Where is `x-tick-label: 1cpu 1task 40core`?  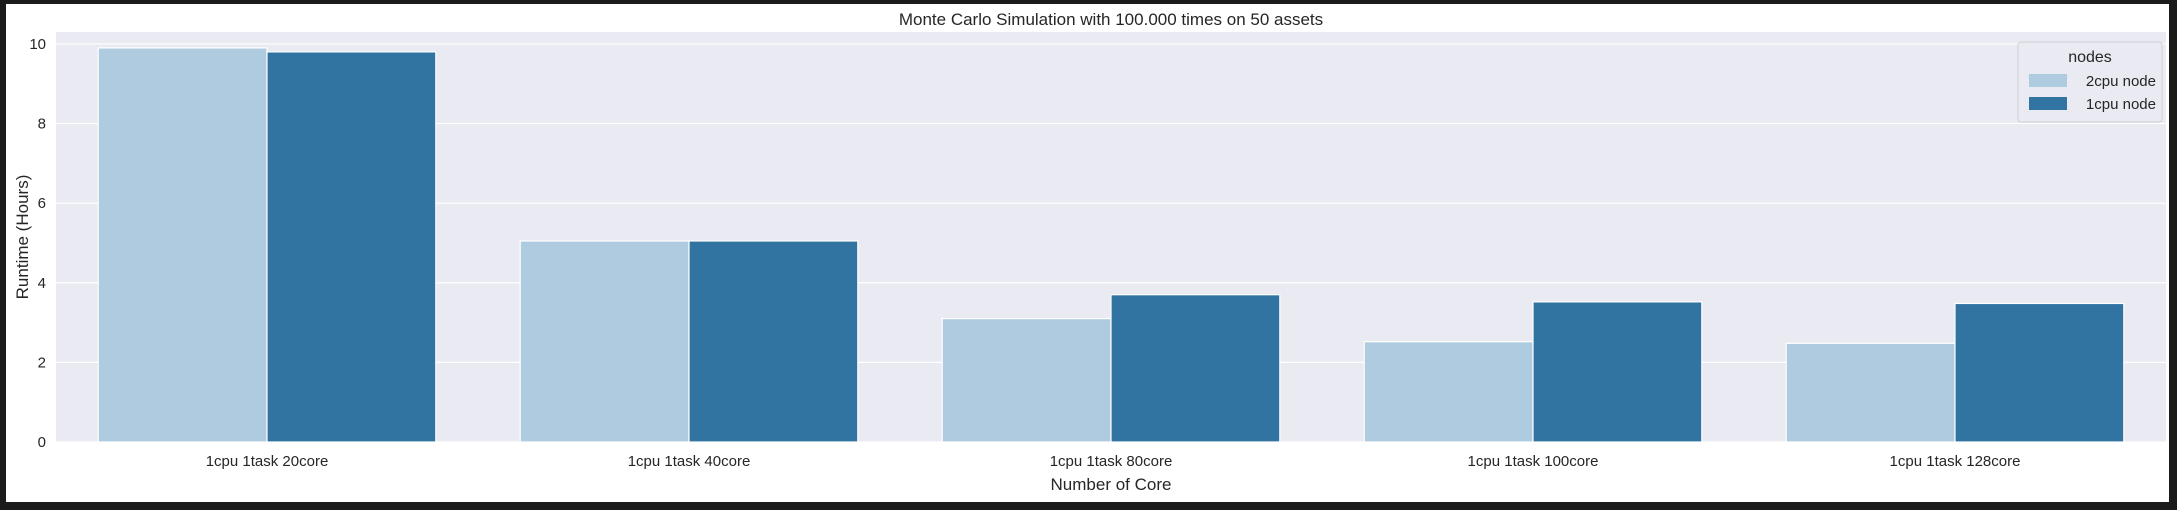
x-tick-label: 1cpu 1task 40core is located at coordinates (689, 461).